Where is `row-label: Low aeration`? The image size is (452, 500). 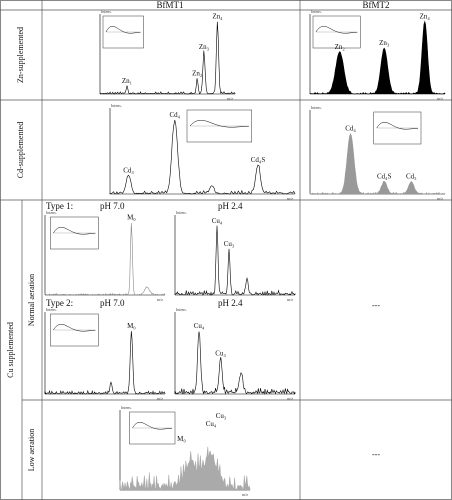
row-label: Low aeration is located at coordinates (31, 450).